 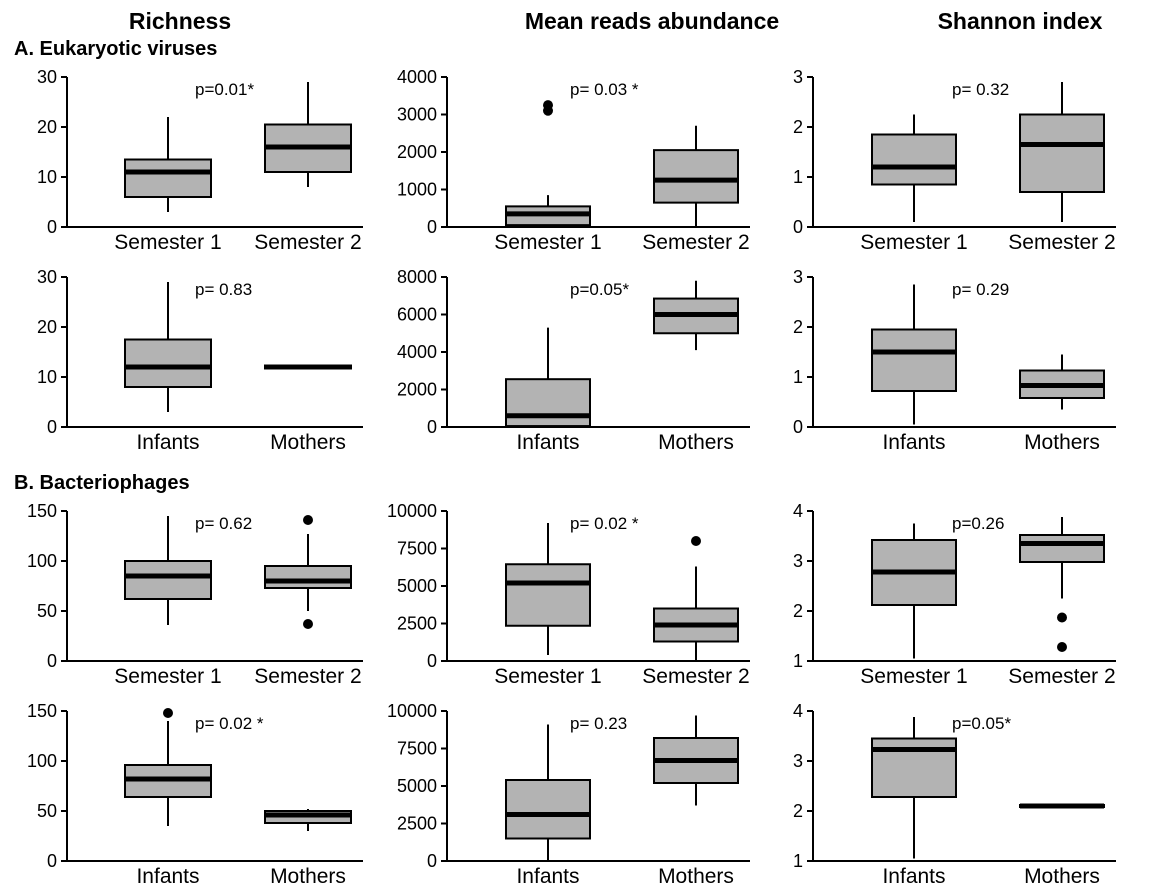 I want to click on p-value-annotation: p=0.26, so click(x=978, y=523).